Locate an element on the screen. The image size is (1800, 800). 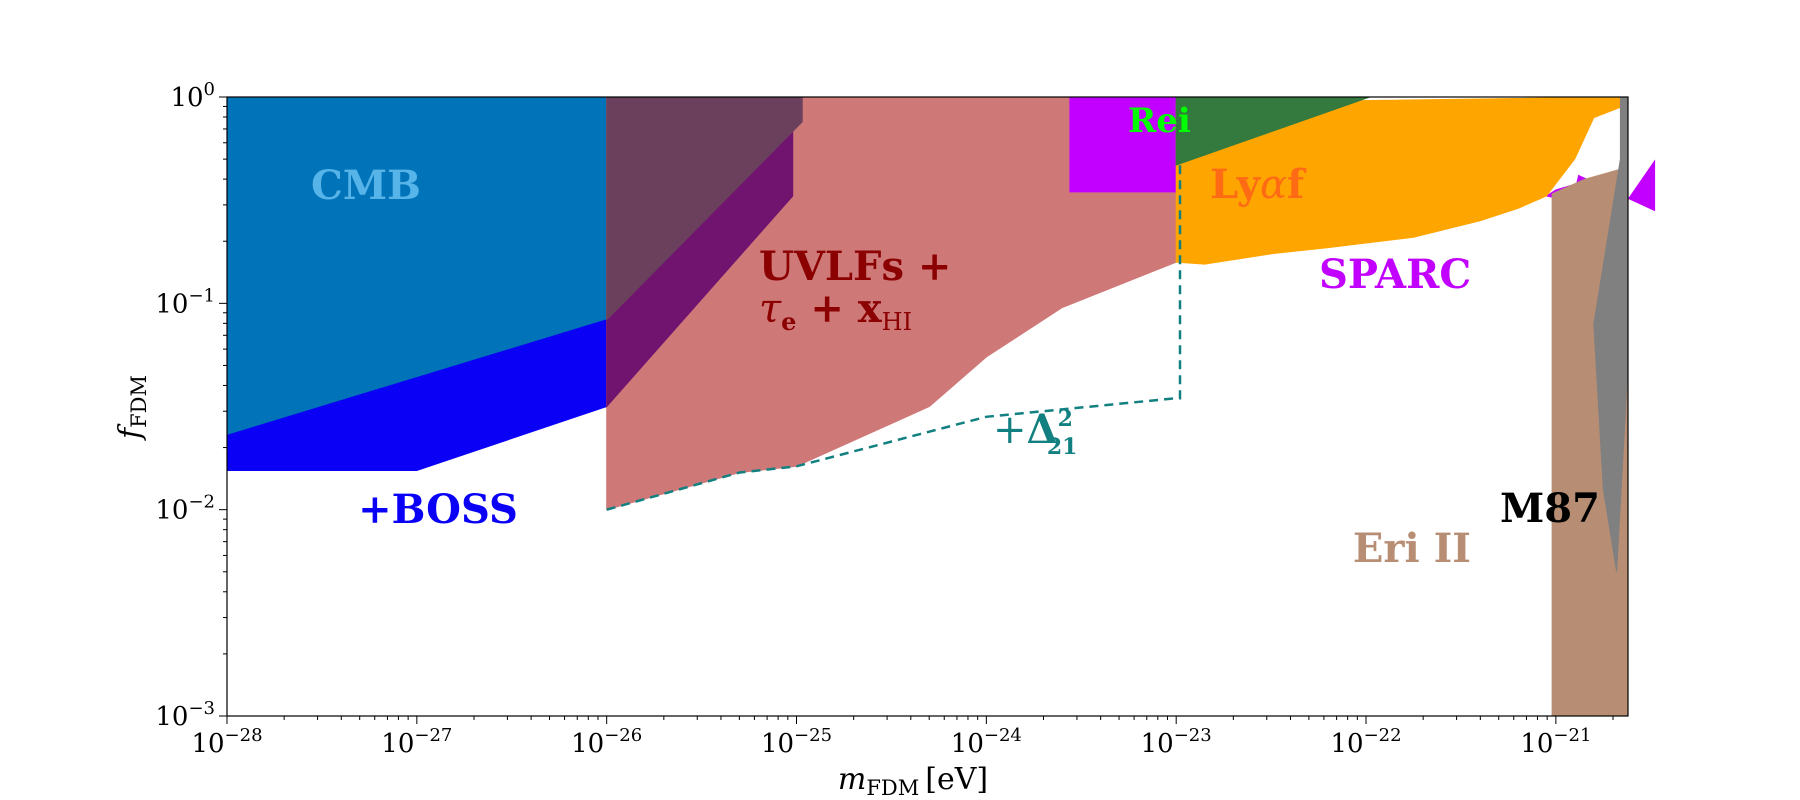
y-tick-label: 10⁻² is located at coordinates (185, 509).